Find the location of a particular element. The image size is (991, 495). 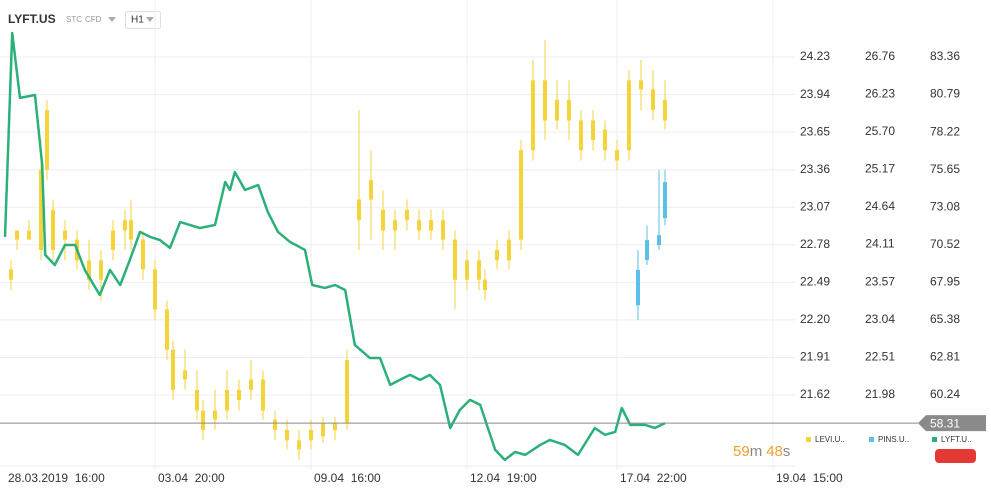

y2-tick-label: 26.76 is located at coordinates (880, 56).